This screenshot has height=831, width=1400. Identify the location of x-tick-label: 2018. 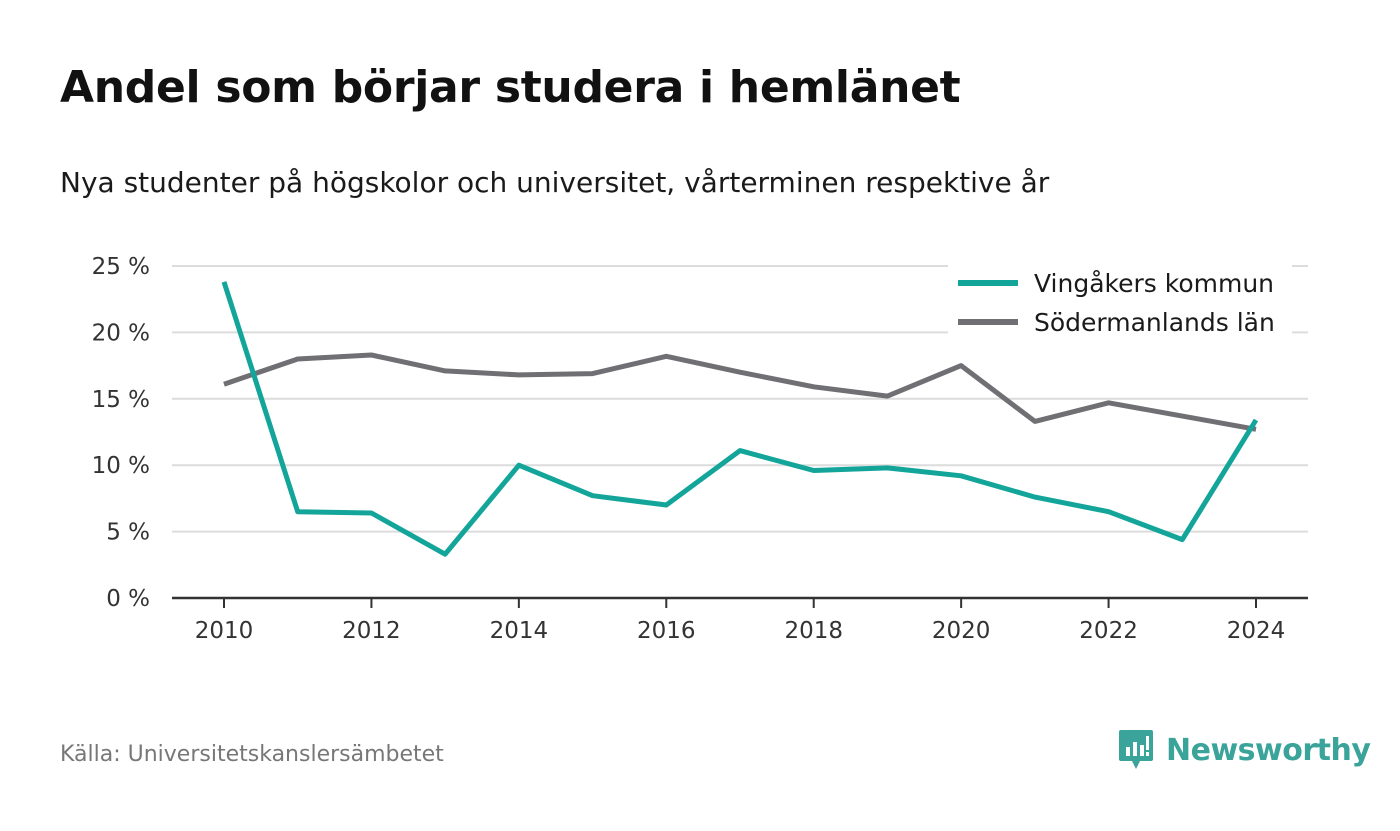
(813, 631).